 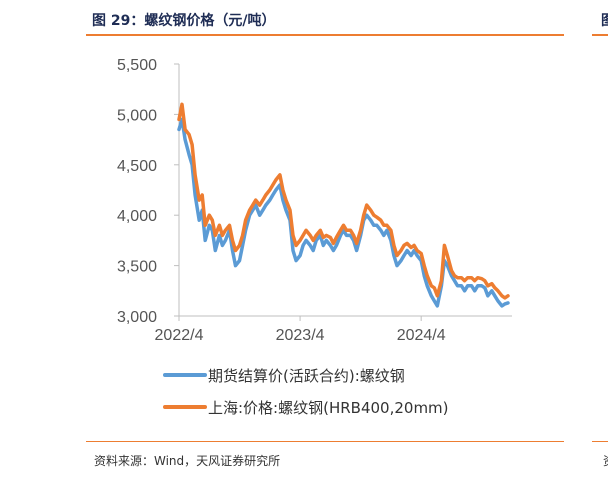 I want to click on legend-entry-futures-label: 期货结算价(活跃合约):螺纹钢, so click(x=306, y=376).